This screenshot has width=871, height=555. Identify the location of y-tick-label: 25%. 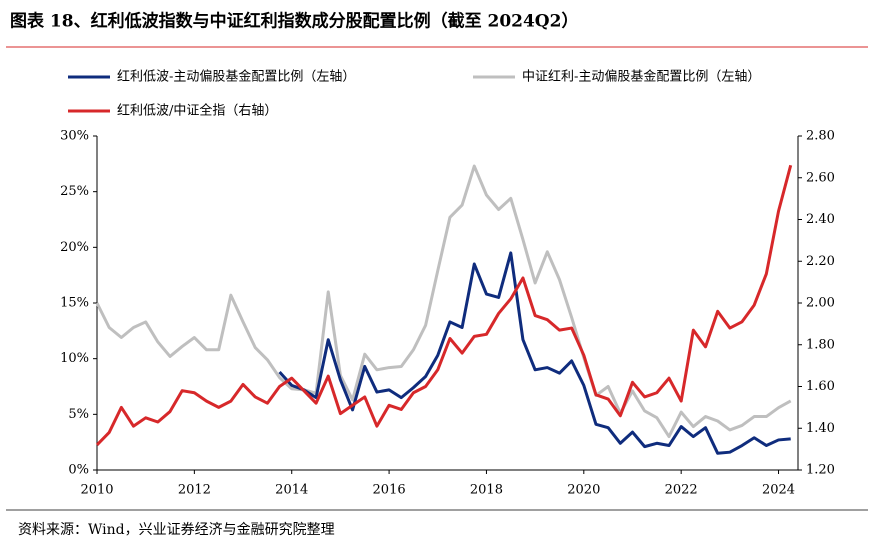
(74, 191).